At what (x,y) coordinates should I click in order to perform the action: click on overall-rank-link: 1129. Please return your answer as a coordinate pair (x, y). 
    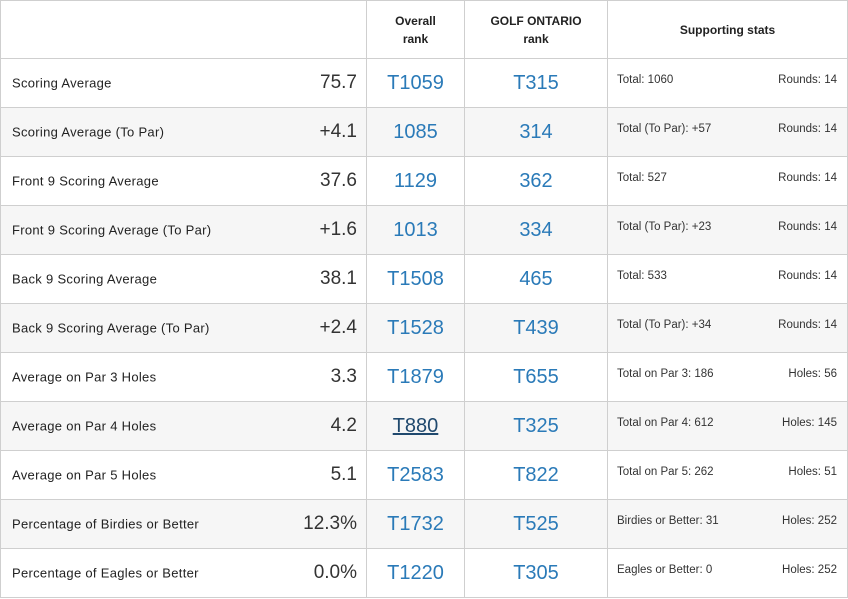
    Looking at the image, I should click on (415, 180).